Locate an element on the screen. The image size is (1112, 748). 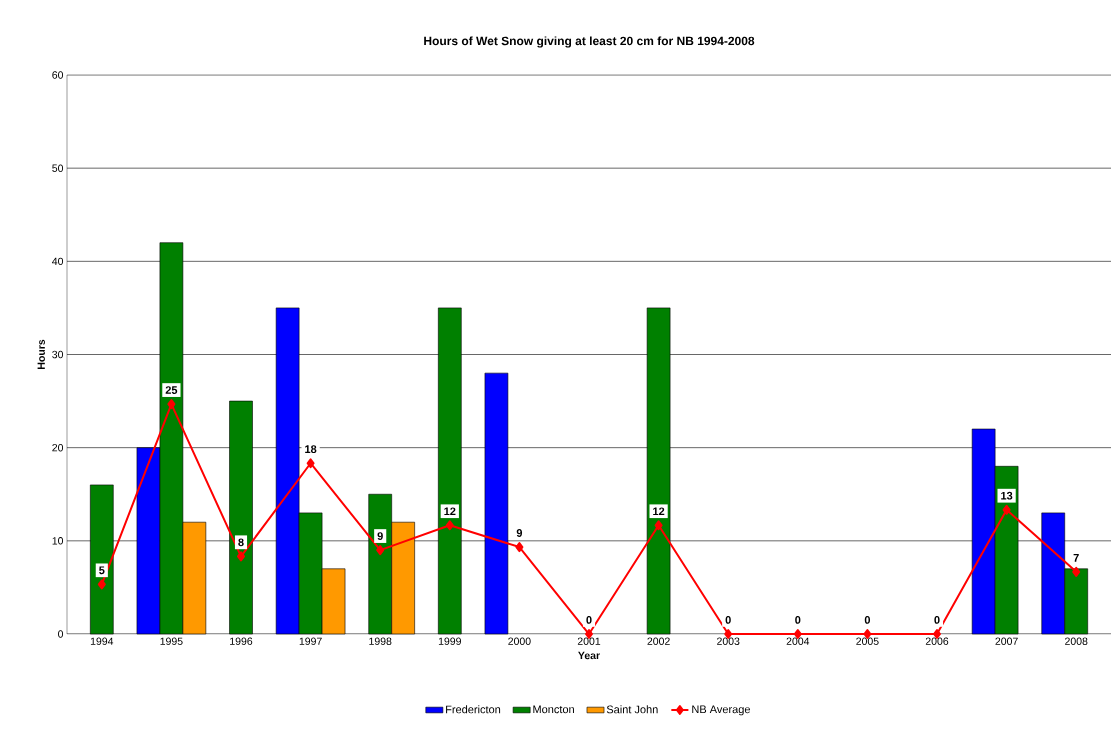
x-tick-label: 1995 is located at coordinates (171, 641).